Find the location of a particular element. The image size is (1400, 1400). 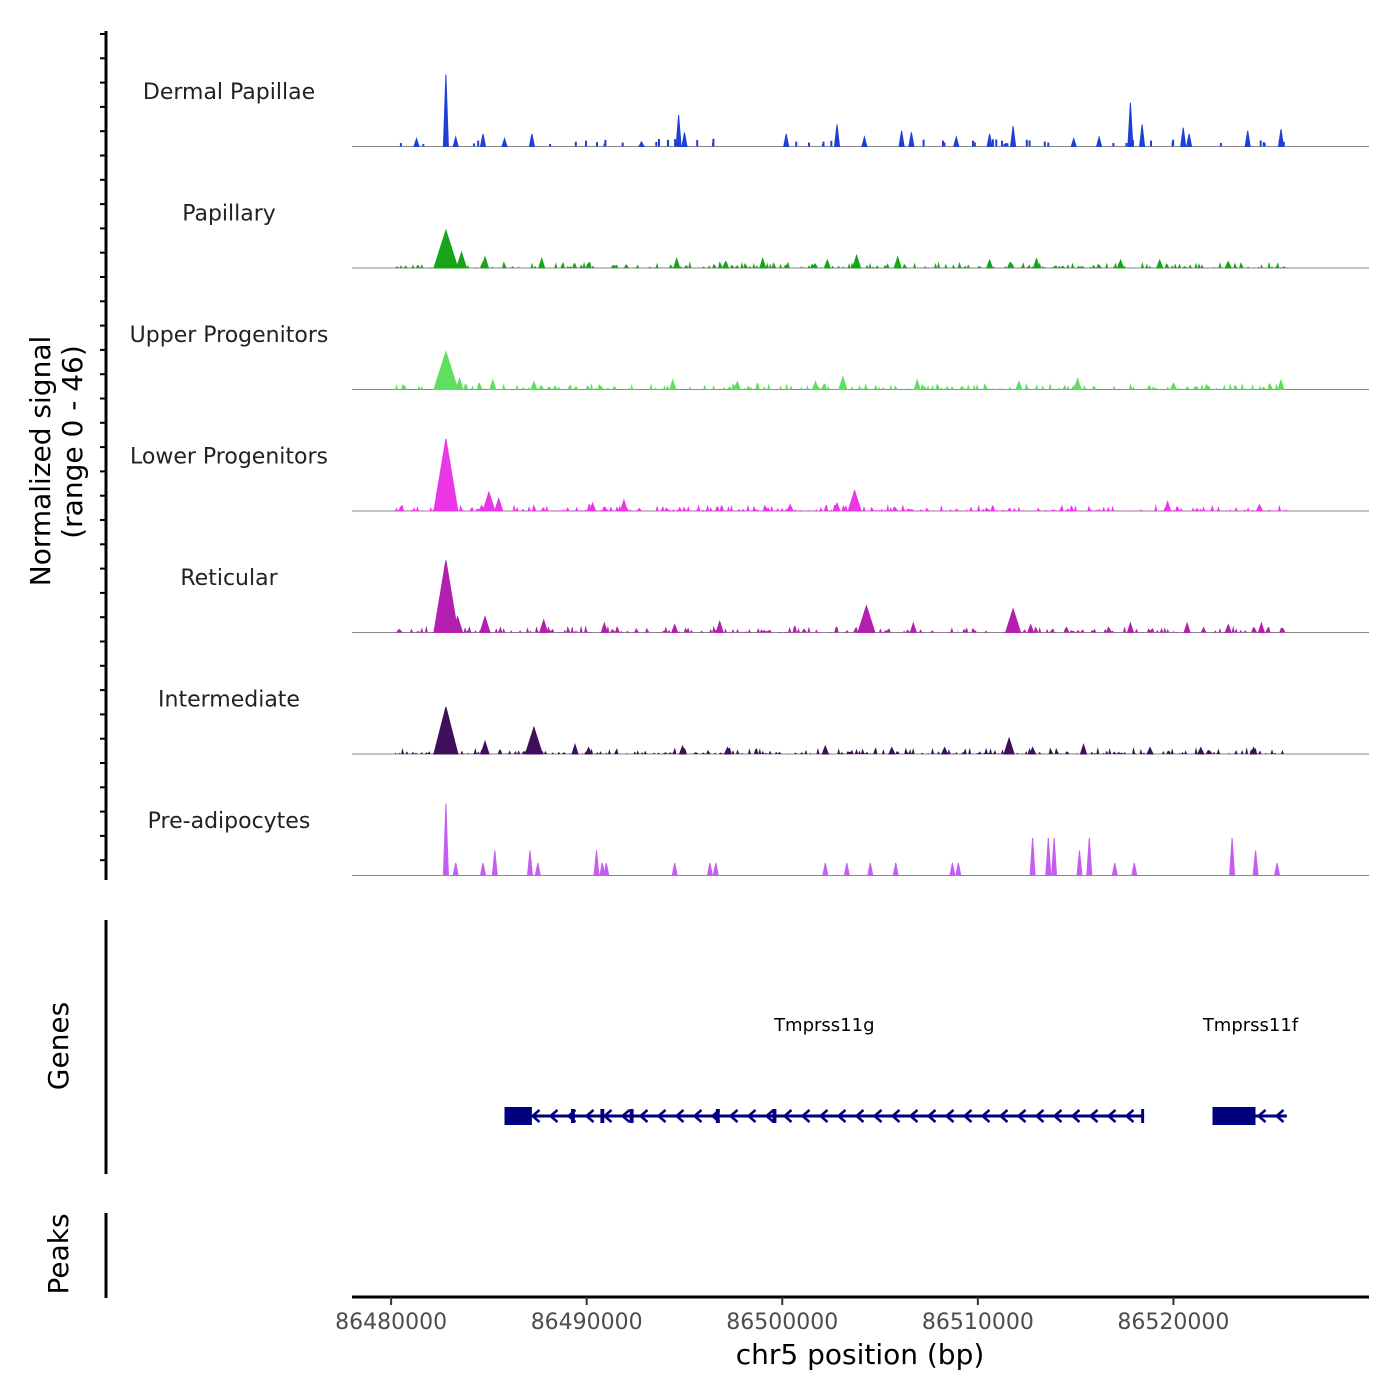

coverage-track: Intermediate is located at coordinates (763, 721).